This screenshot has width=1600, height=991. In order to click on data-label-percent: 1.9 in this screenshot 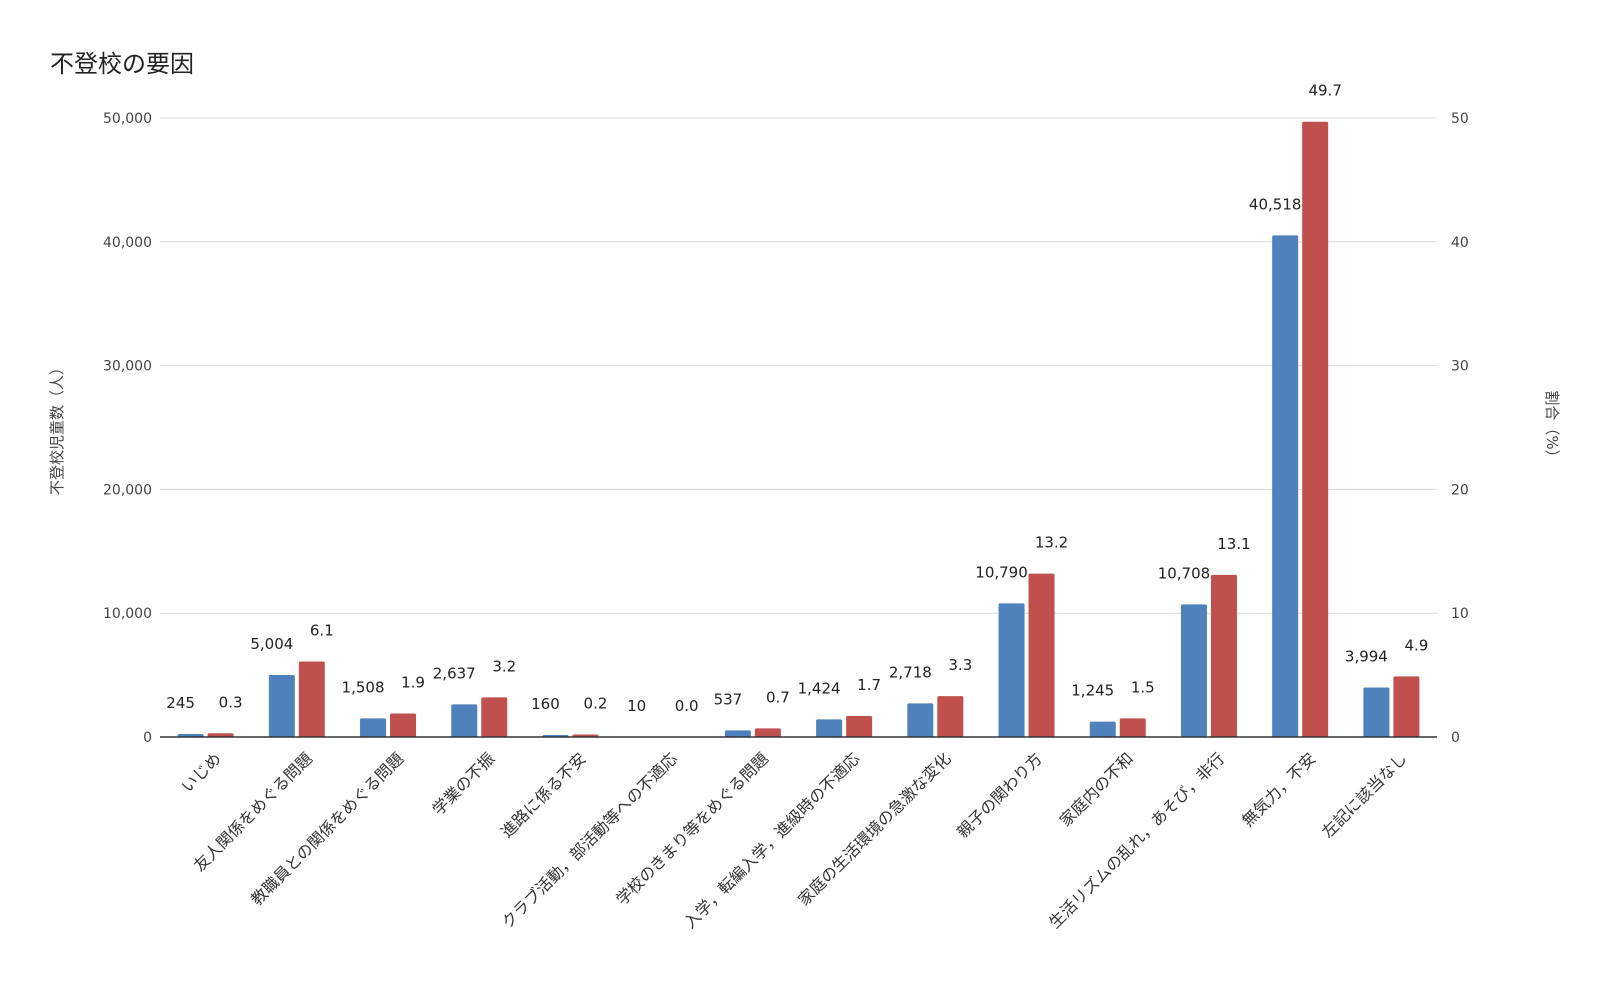, I will do `click(413, 682)`.